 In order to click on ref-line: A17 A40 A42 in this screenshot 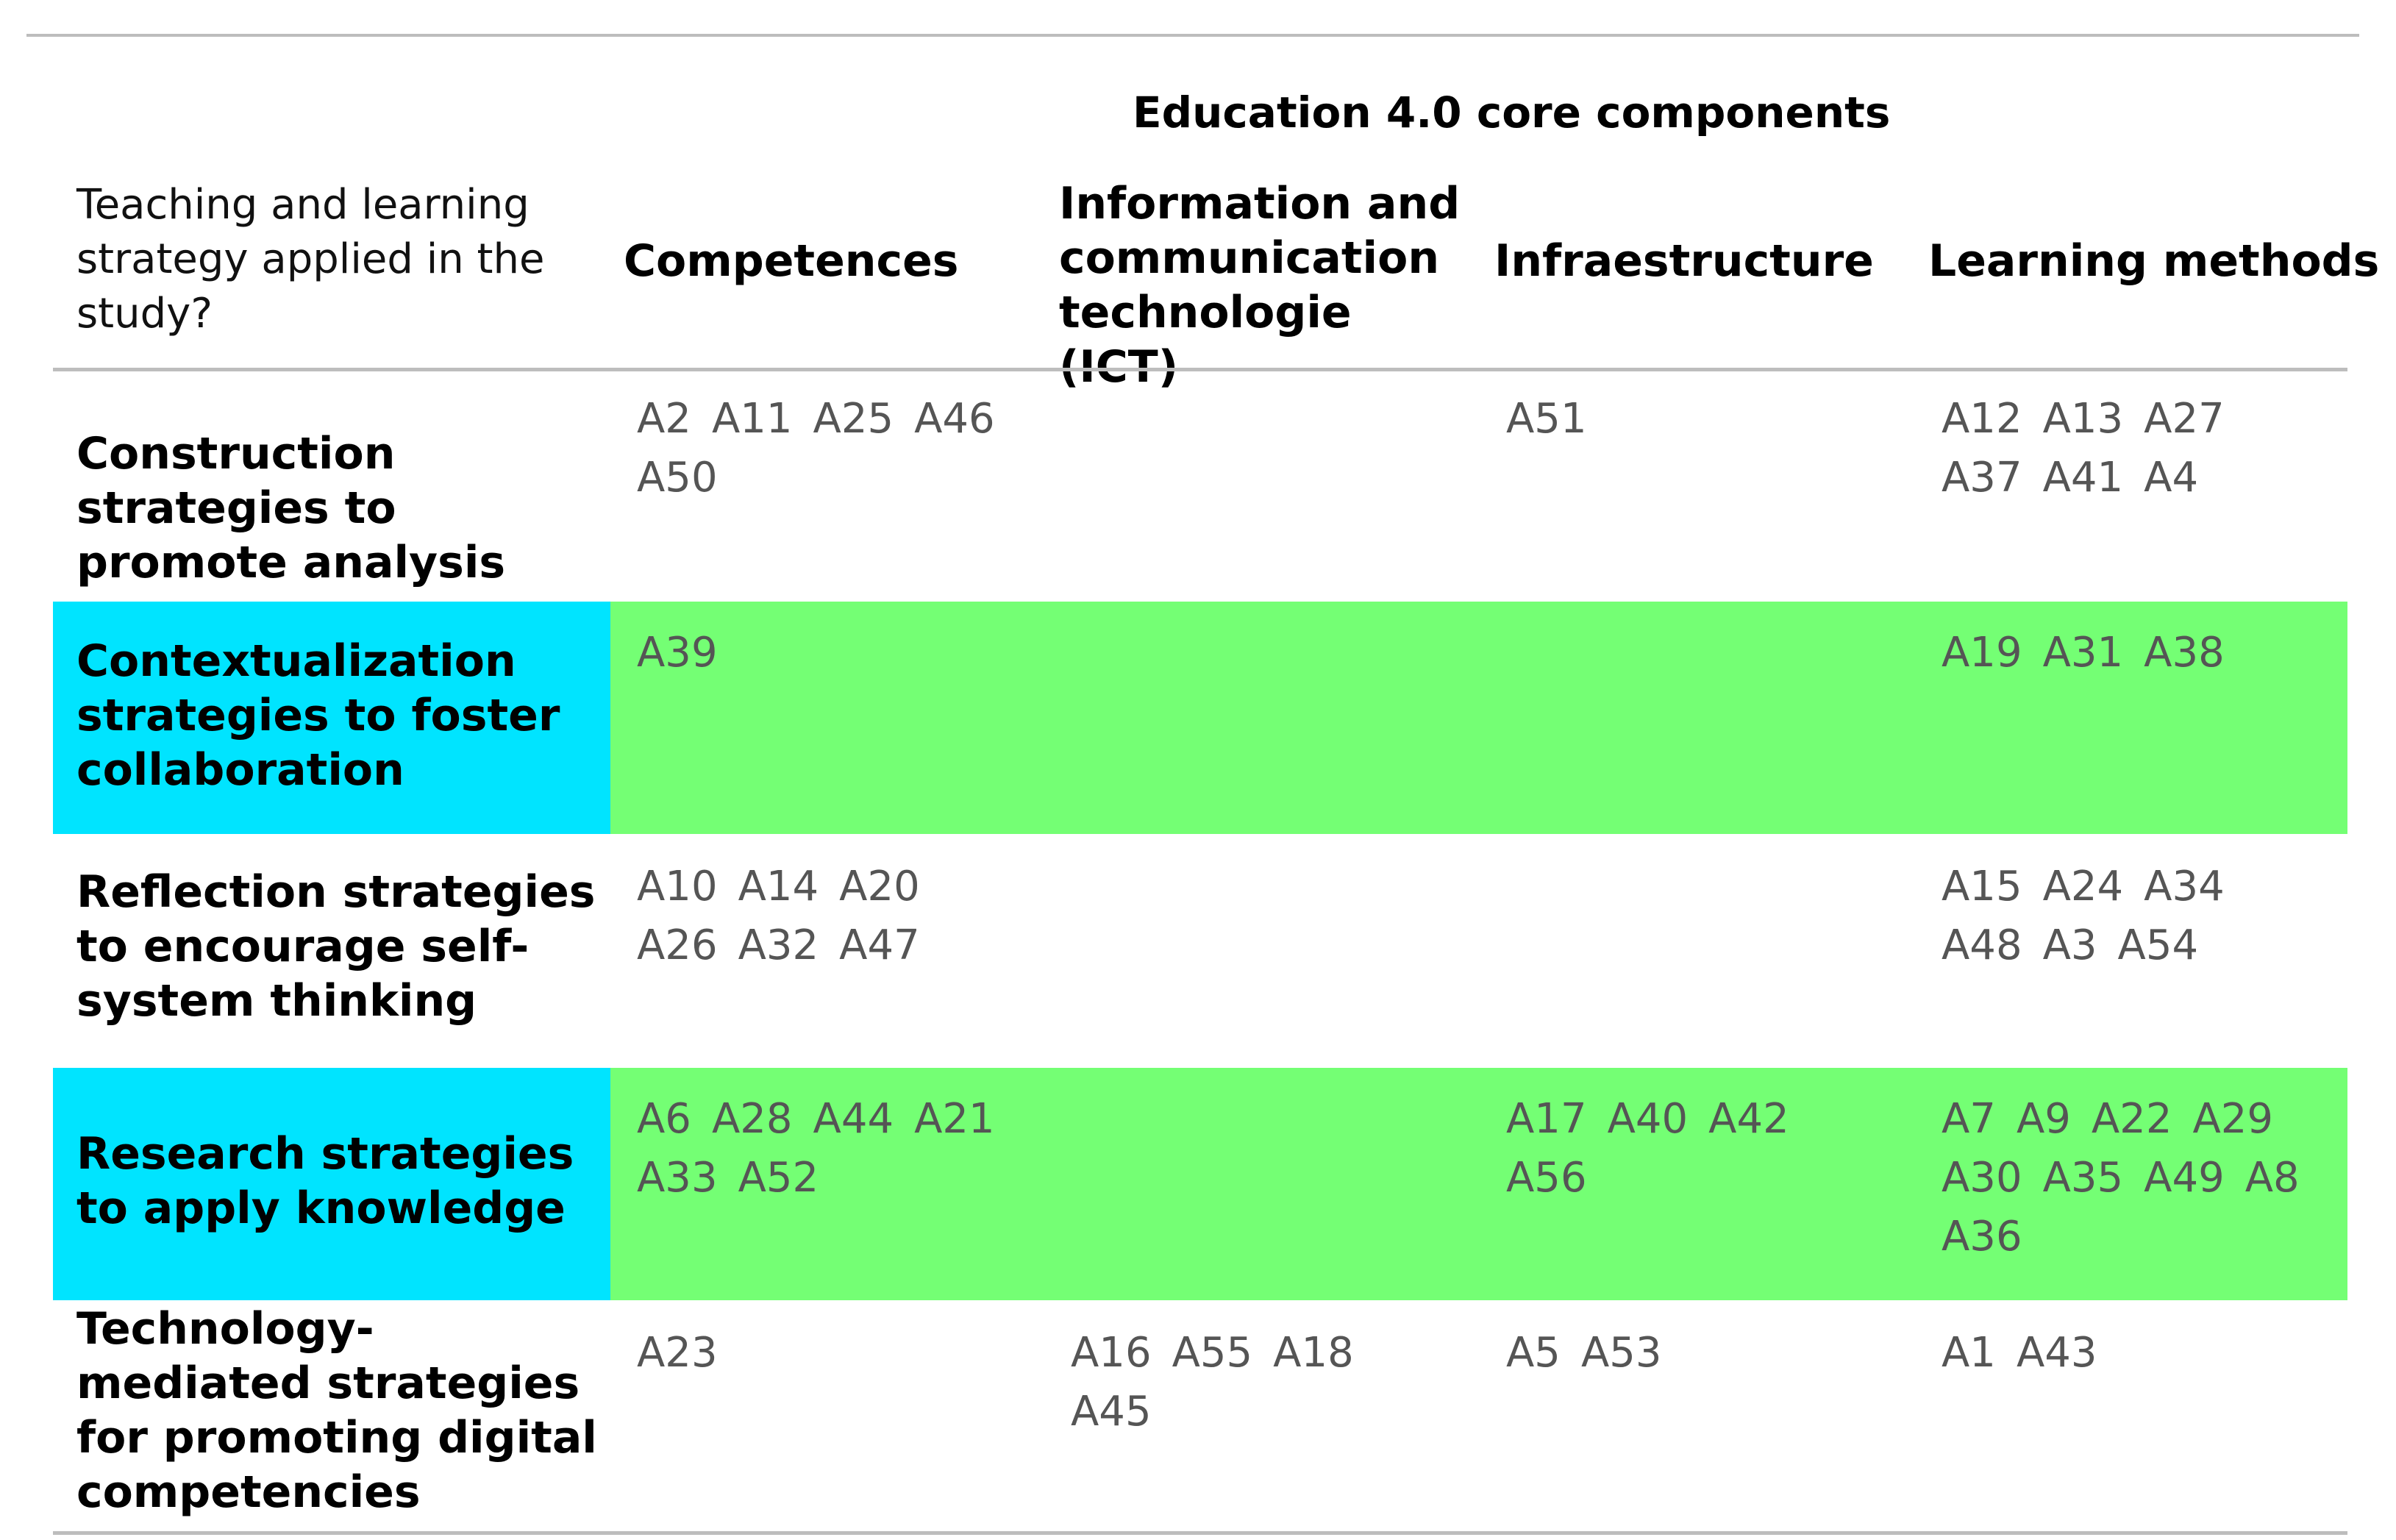, I will do `click(1647, 1119)`.